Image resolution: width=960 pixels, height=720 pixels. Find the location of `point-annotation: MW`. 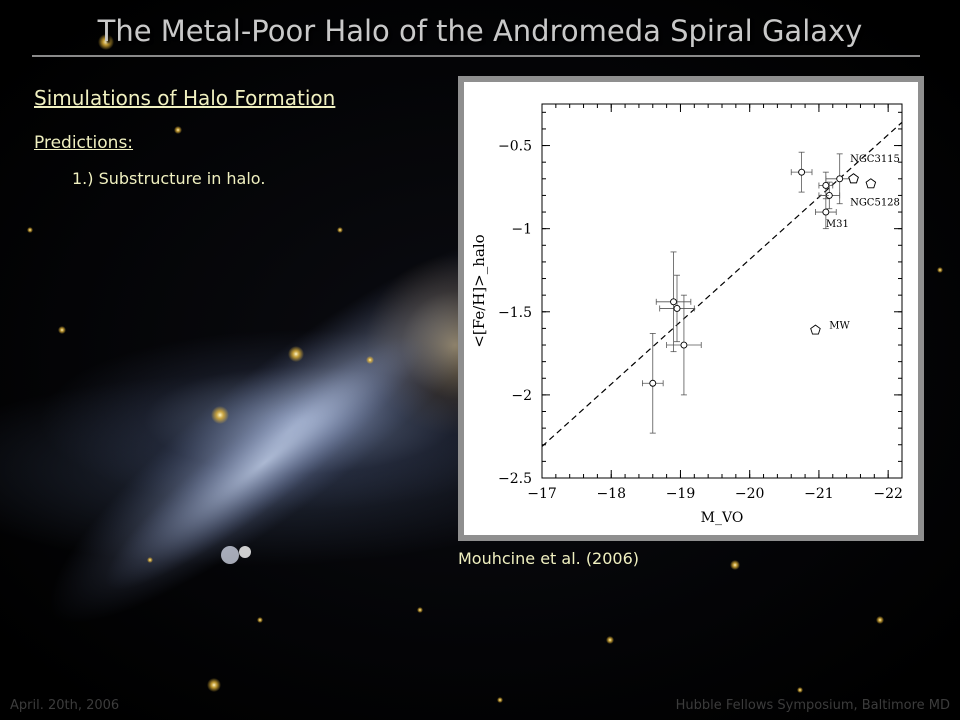

point-annotation: MW is located at coordinates (839, 325).